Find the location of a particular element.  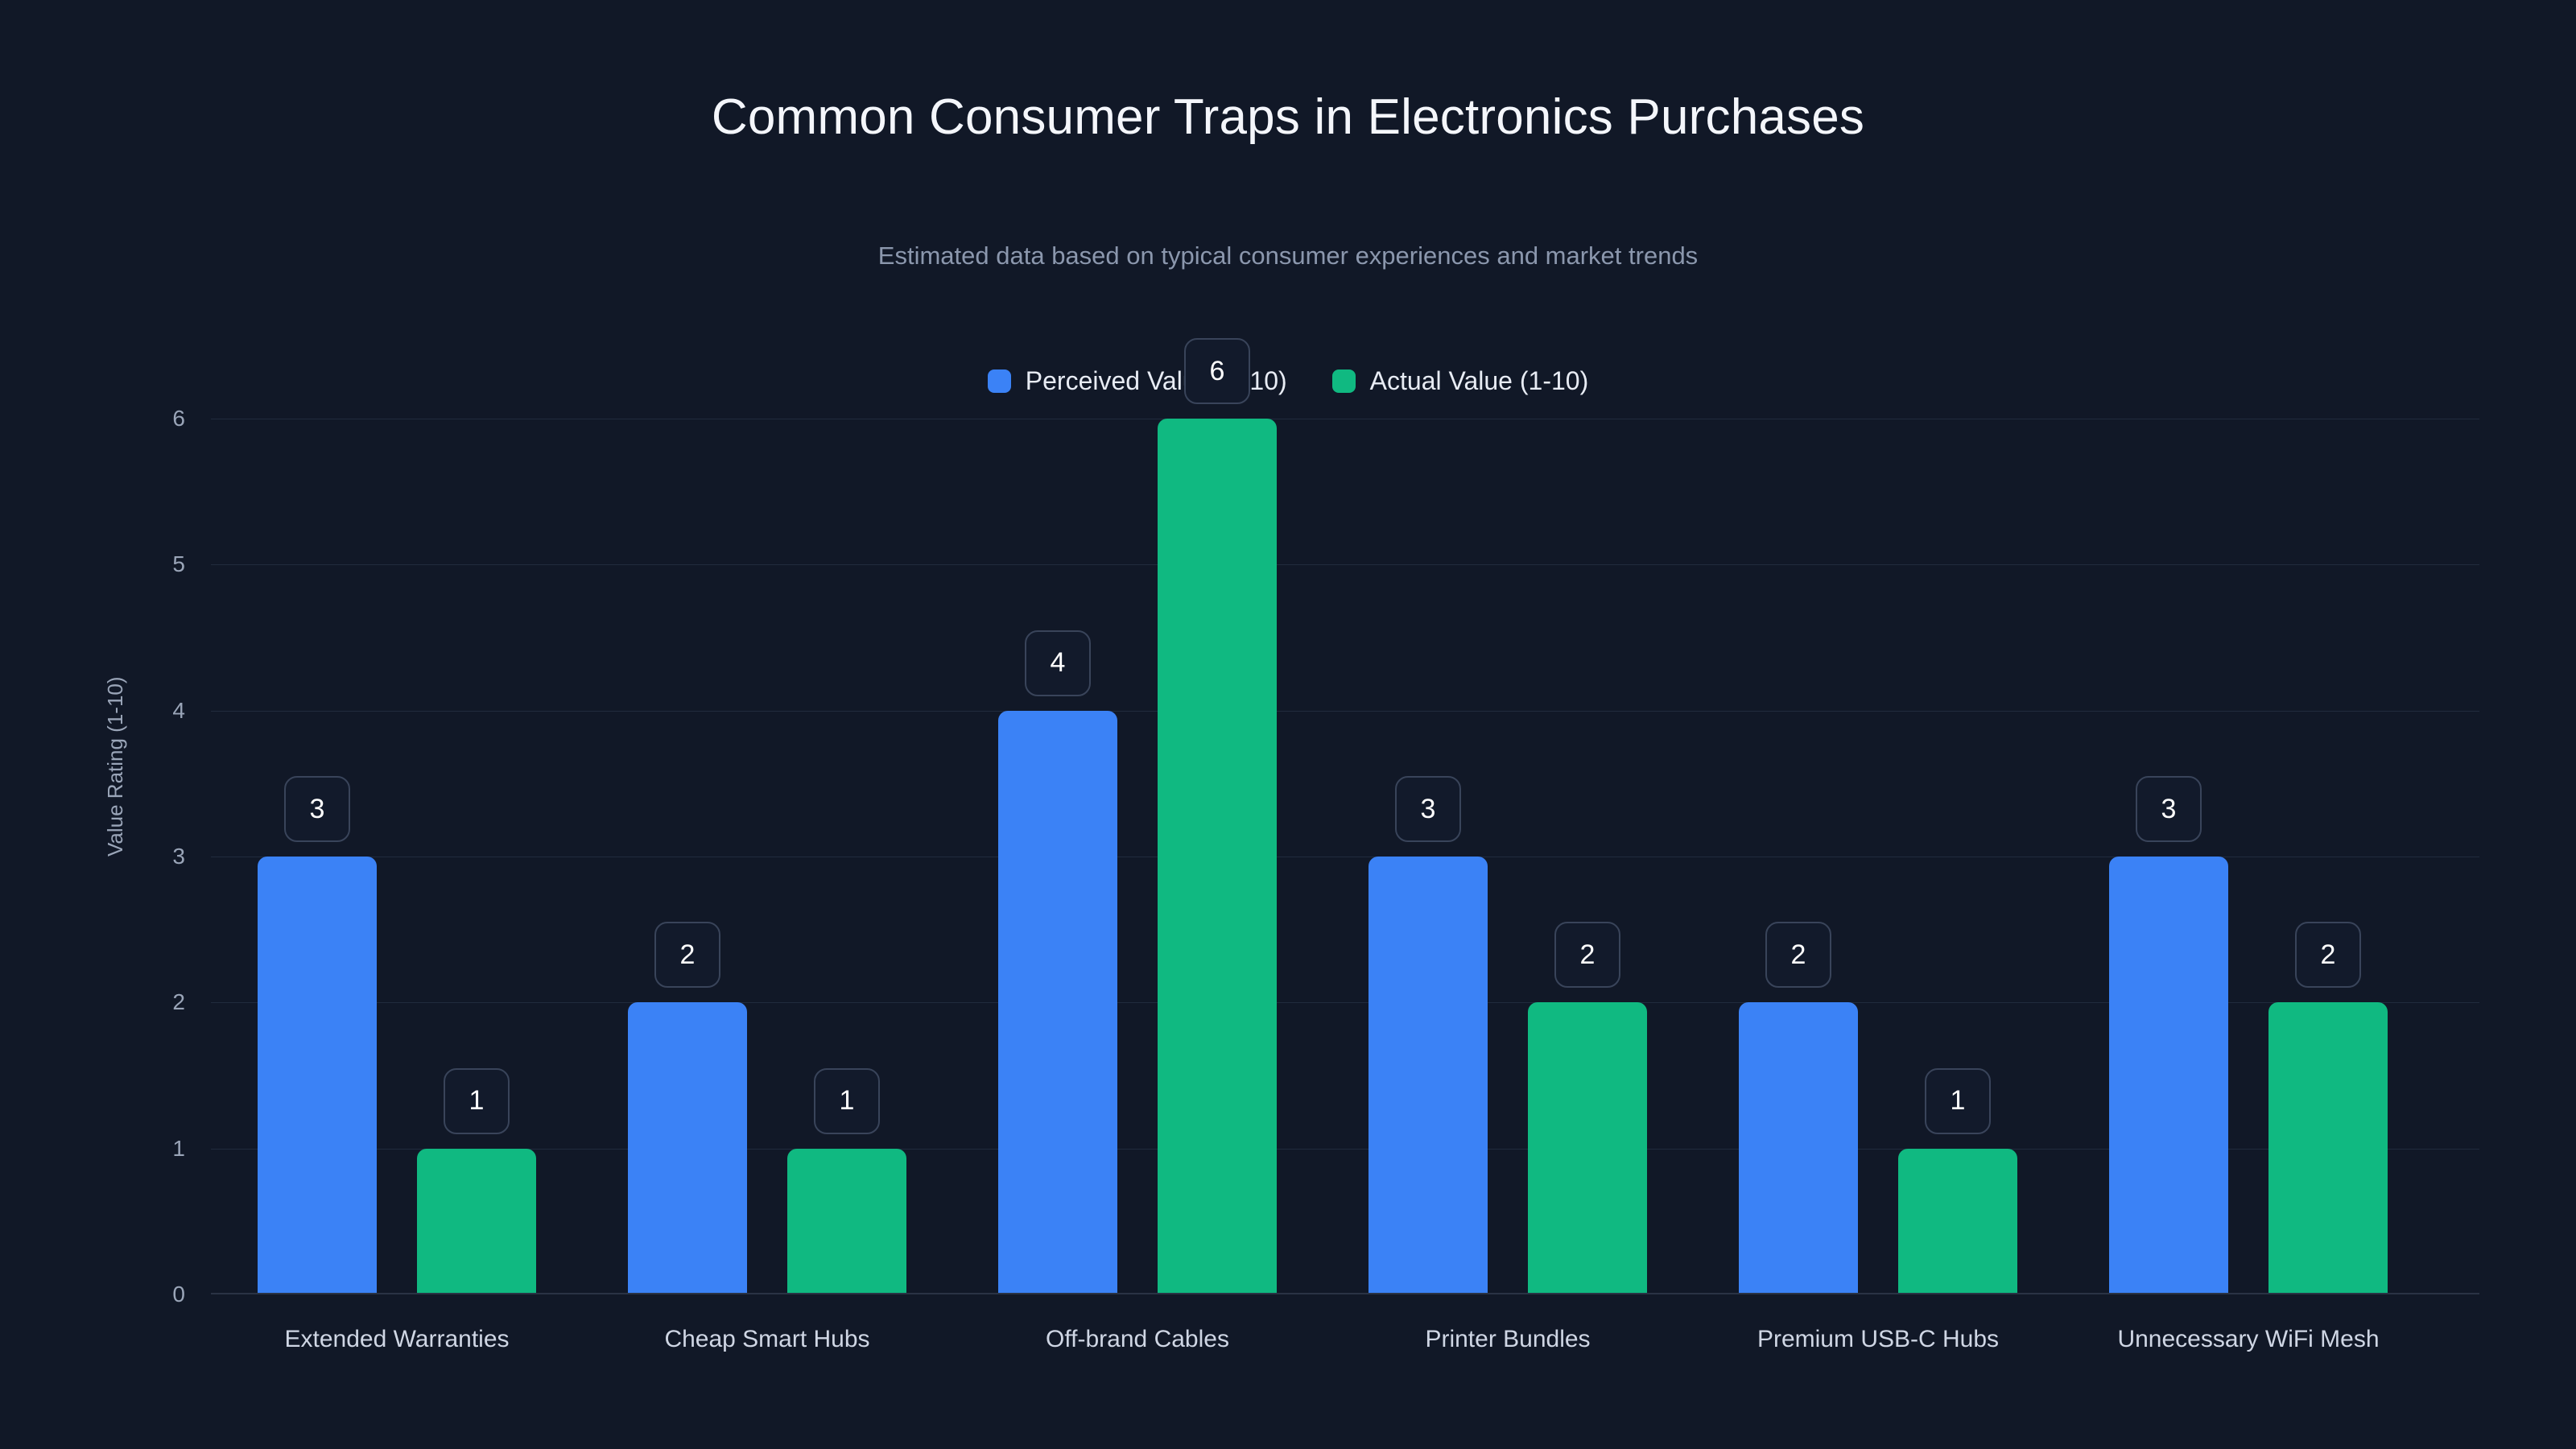

y-axis-tick-6: 6 is located at coordinates (178, 418).